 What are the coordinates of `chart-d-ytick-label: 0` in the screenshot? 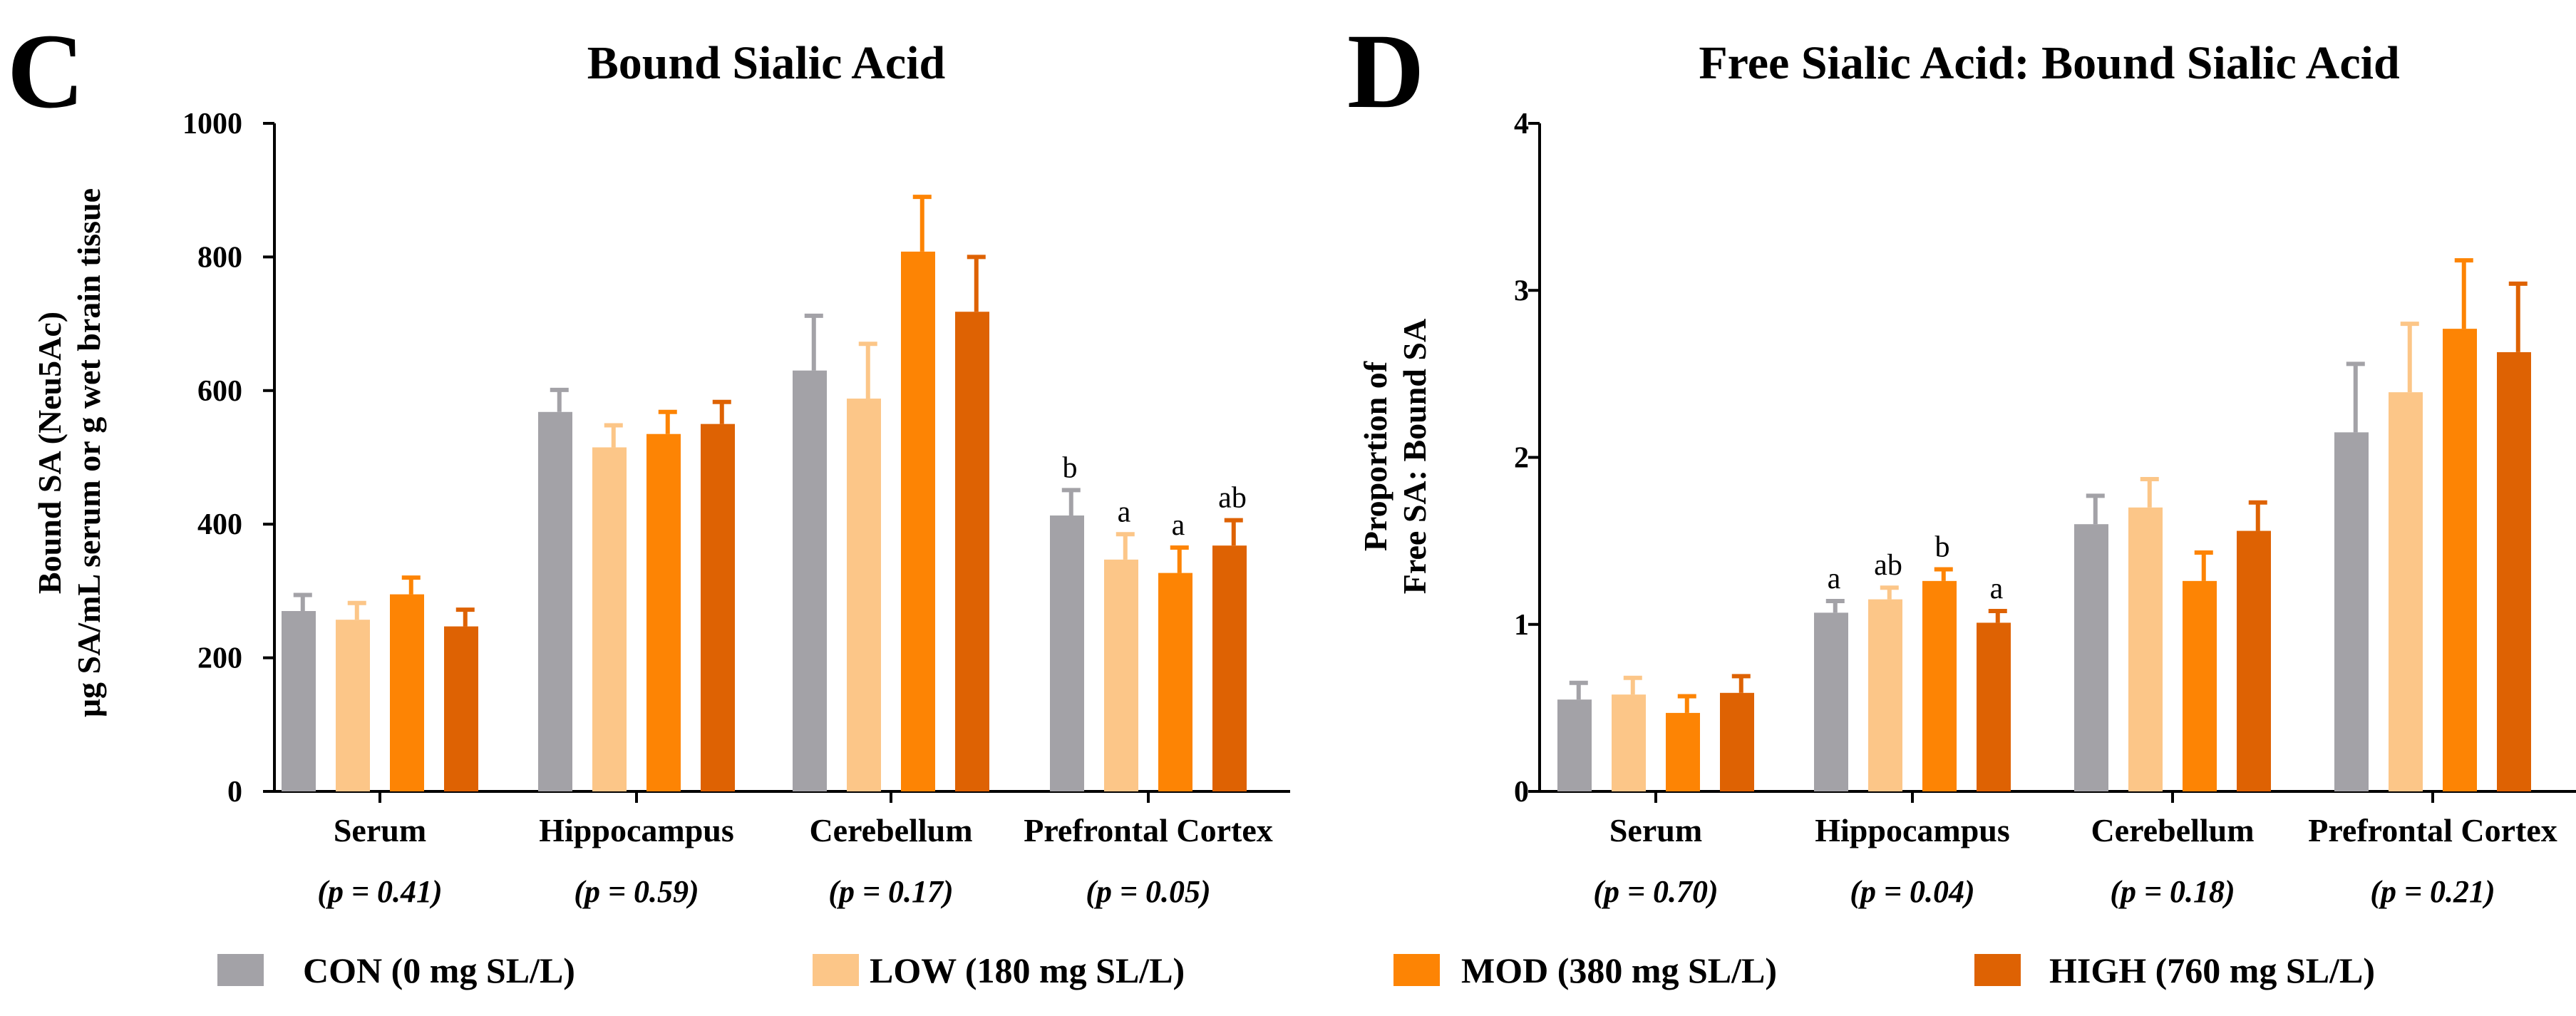 It's located at (1521, 792).